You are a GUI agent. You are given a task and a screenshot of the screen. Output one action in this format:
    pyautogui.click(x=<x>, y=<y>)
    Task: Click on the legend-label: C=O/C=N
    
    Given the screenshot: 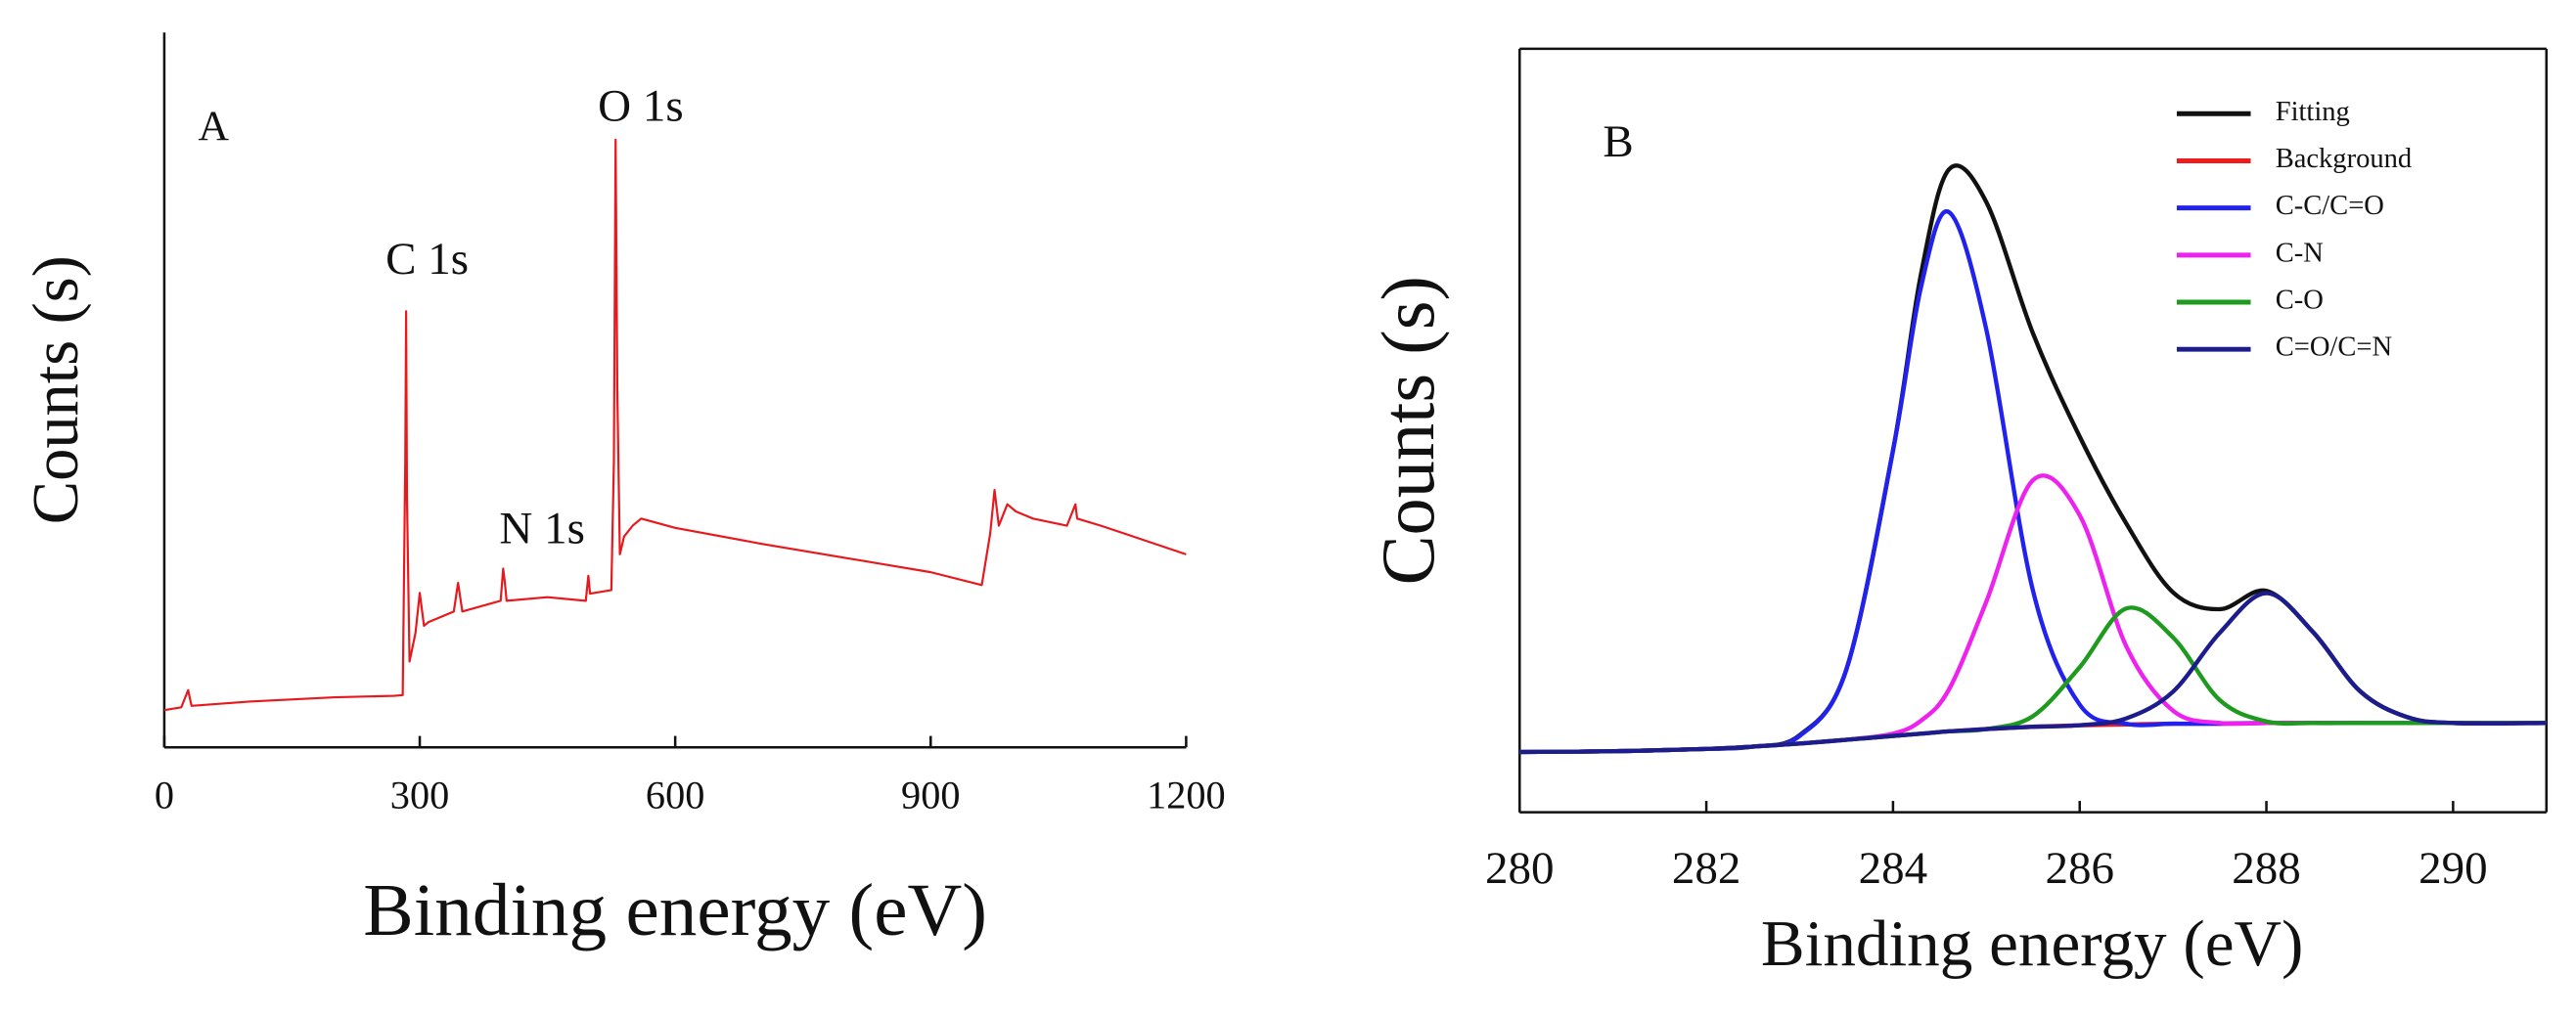 What is the action you would take?
    pyautogui.click(x=2334, y=347)
    